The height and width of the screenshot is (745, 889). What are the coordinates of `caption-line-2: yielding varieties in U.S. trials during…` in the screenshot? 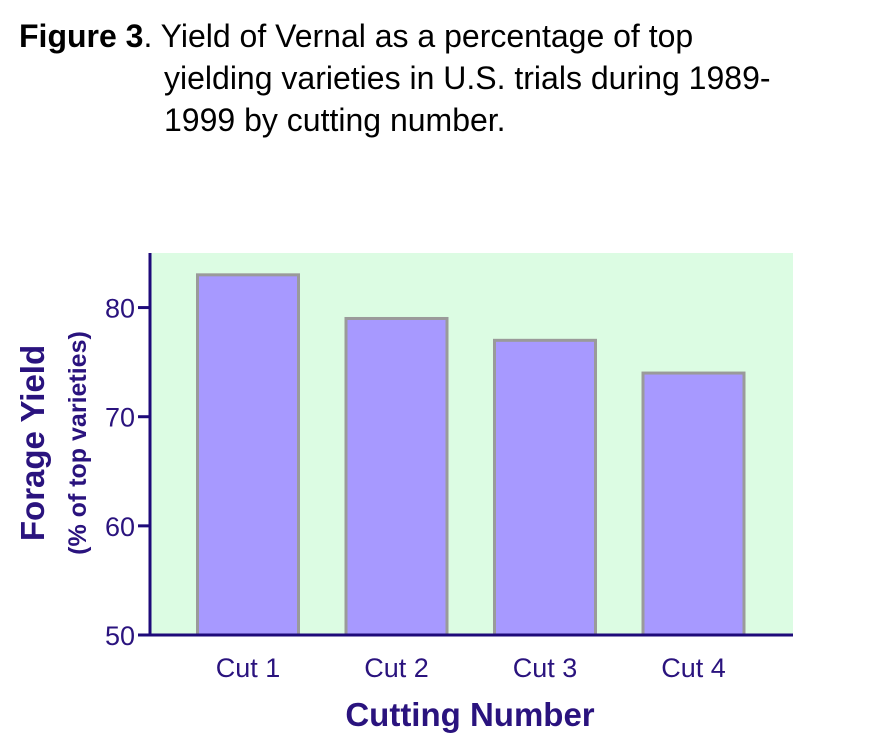 It's located at (467, 78).